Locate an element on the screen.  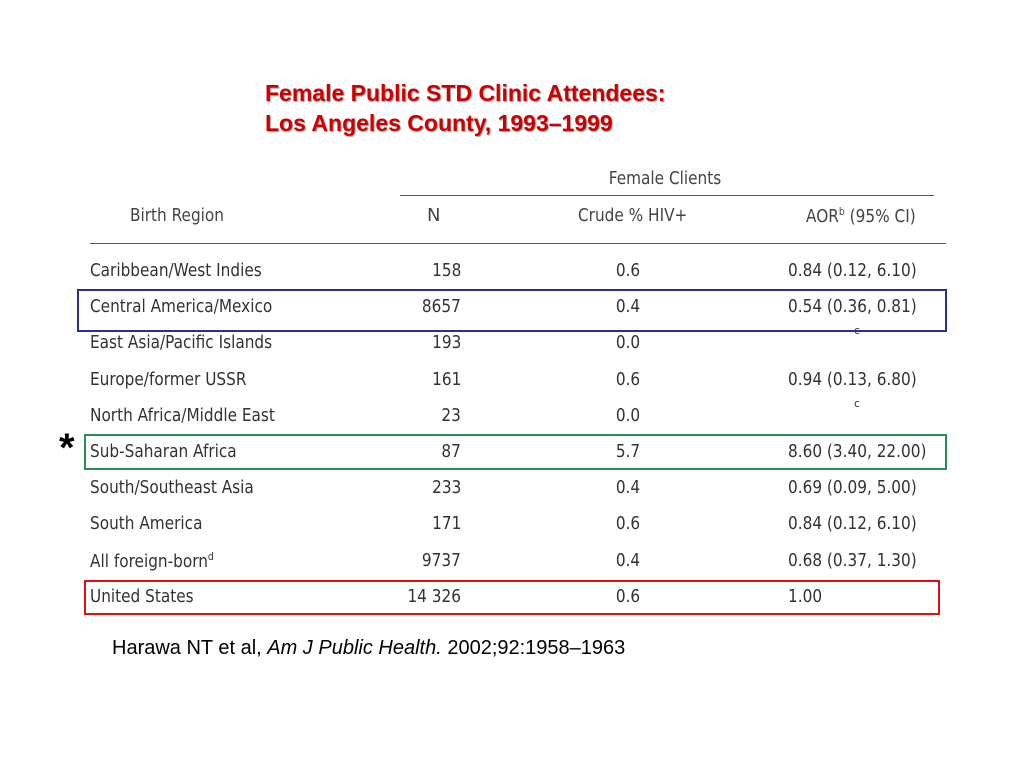
row-birth-region: South/Southeast Asia is located at coordinates (172, 487).